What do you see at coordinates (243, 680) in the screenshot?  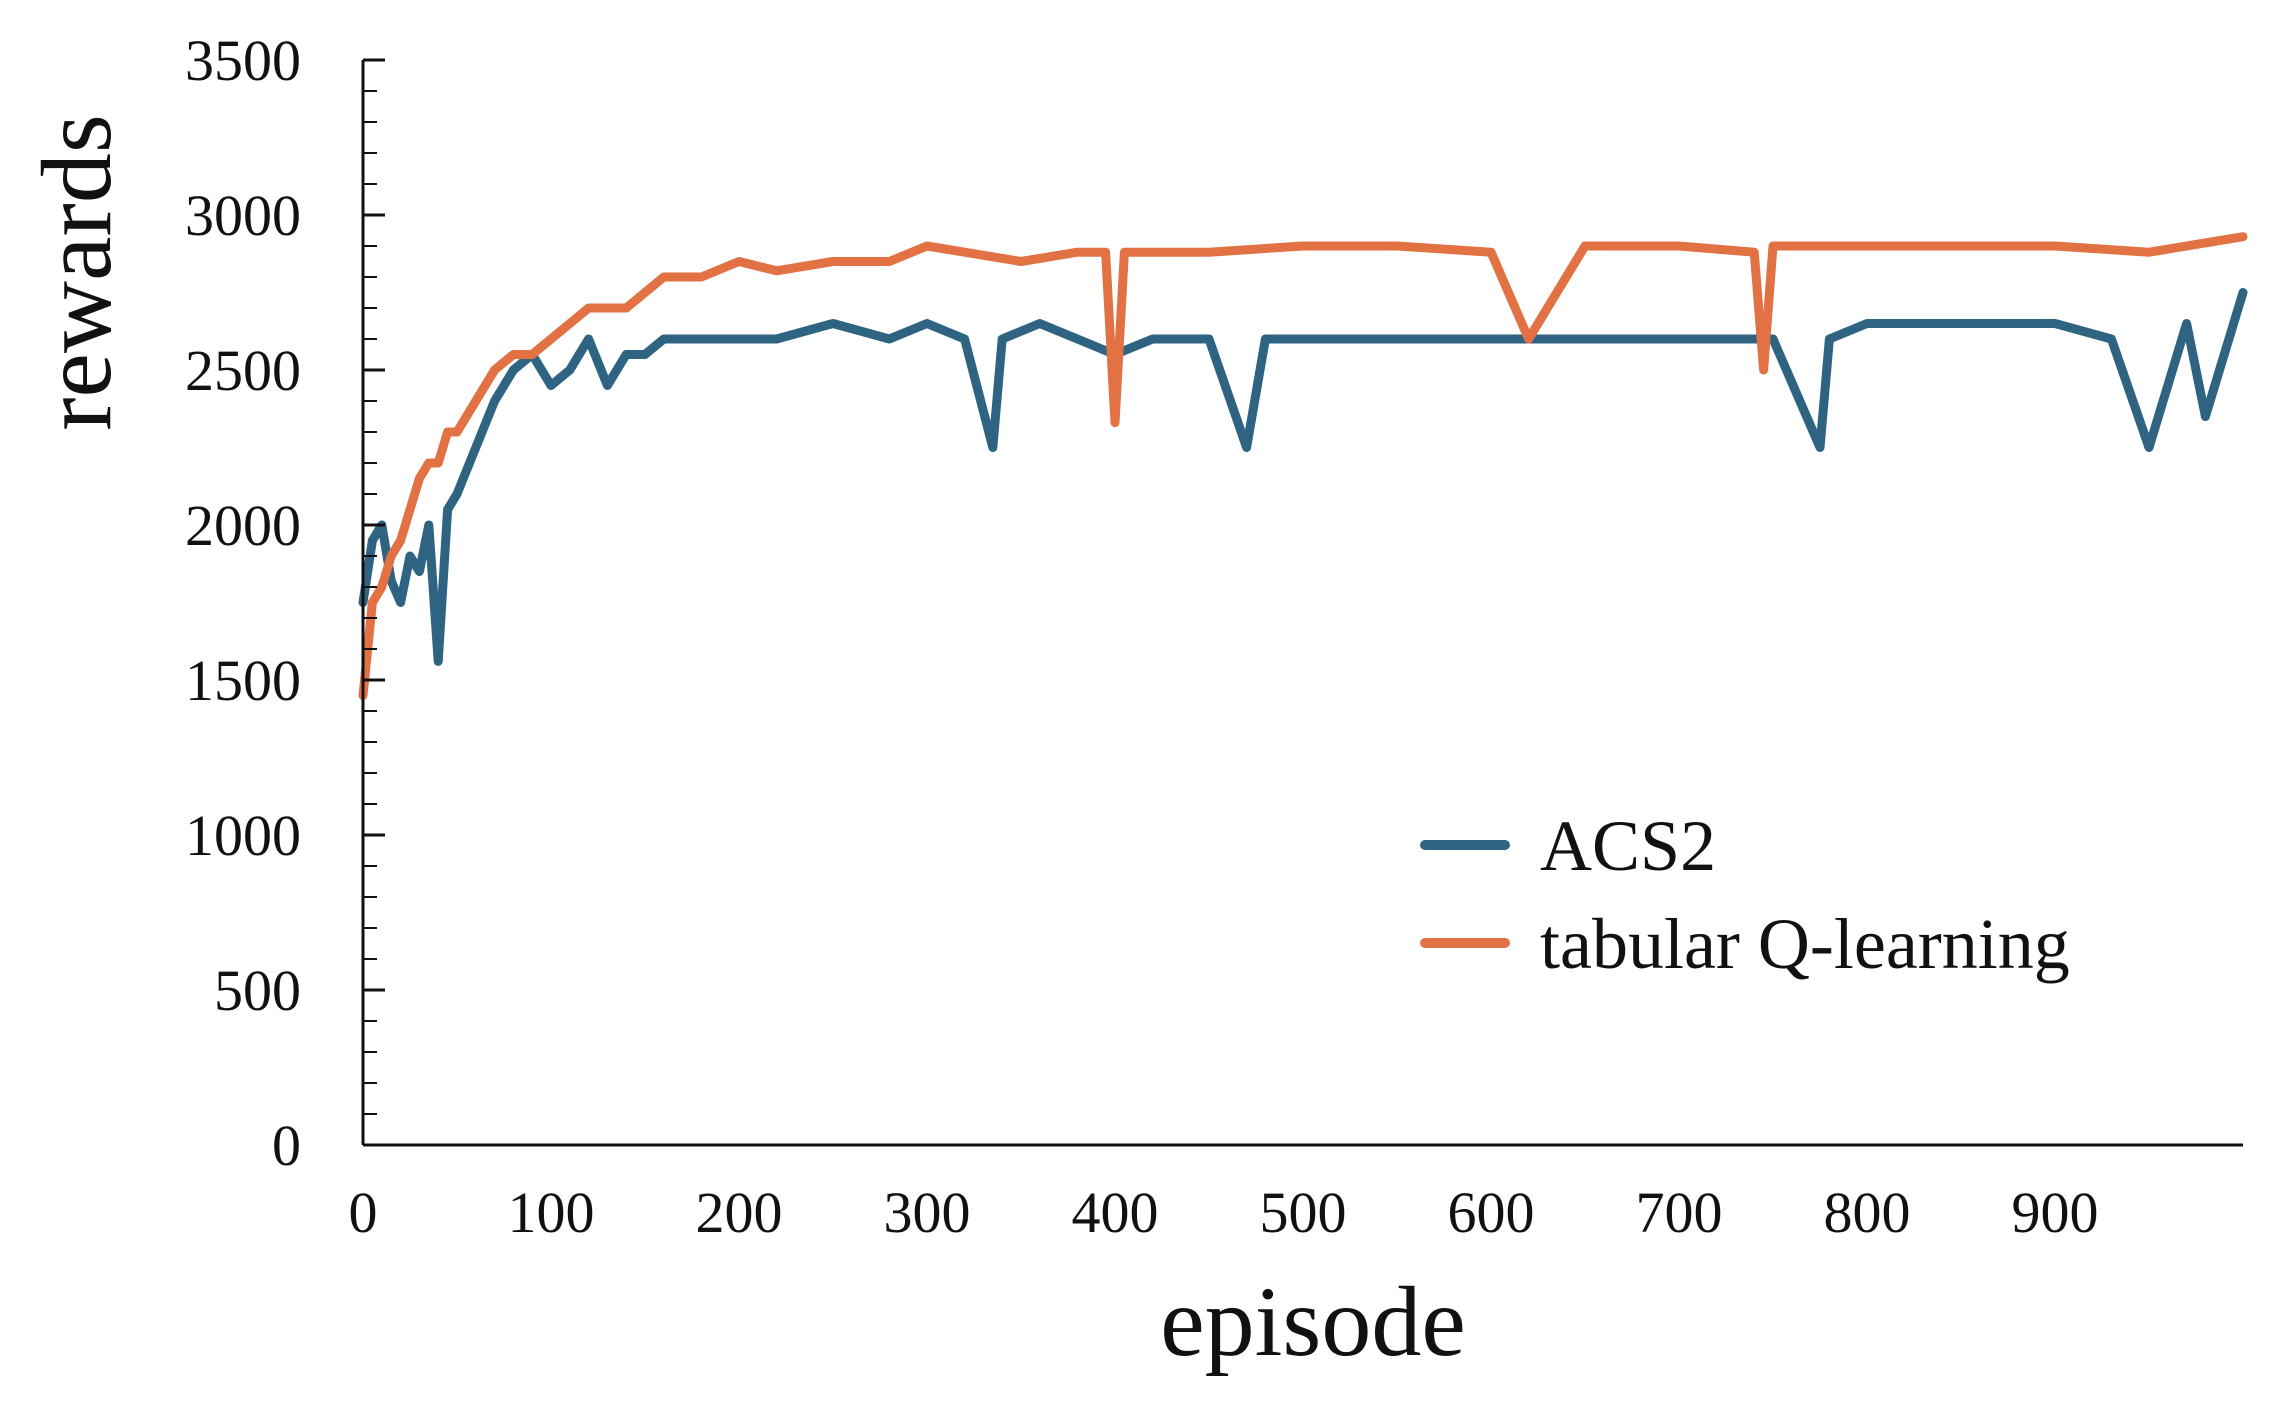 I see `y-tick-label: 1500` at bounding box center [243, 680].